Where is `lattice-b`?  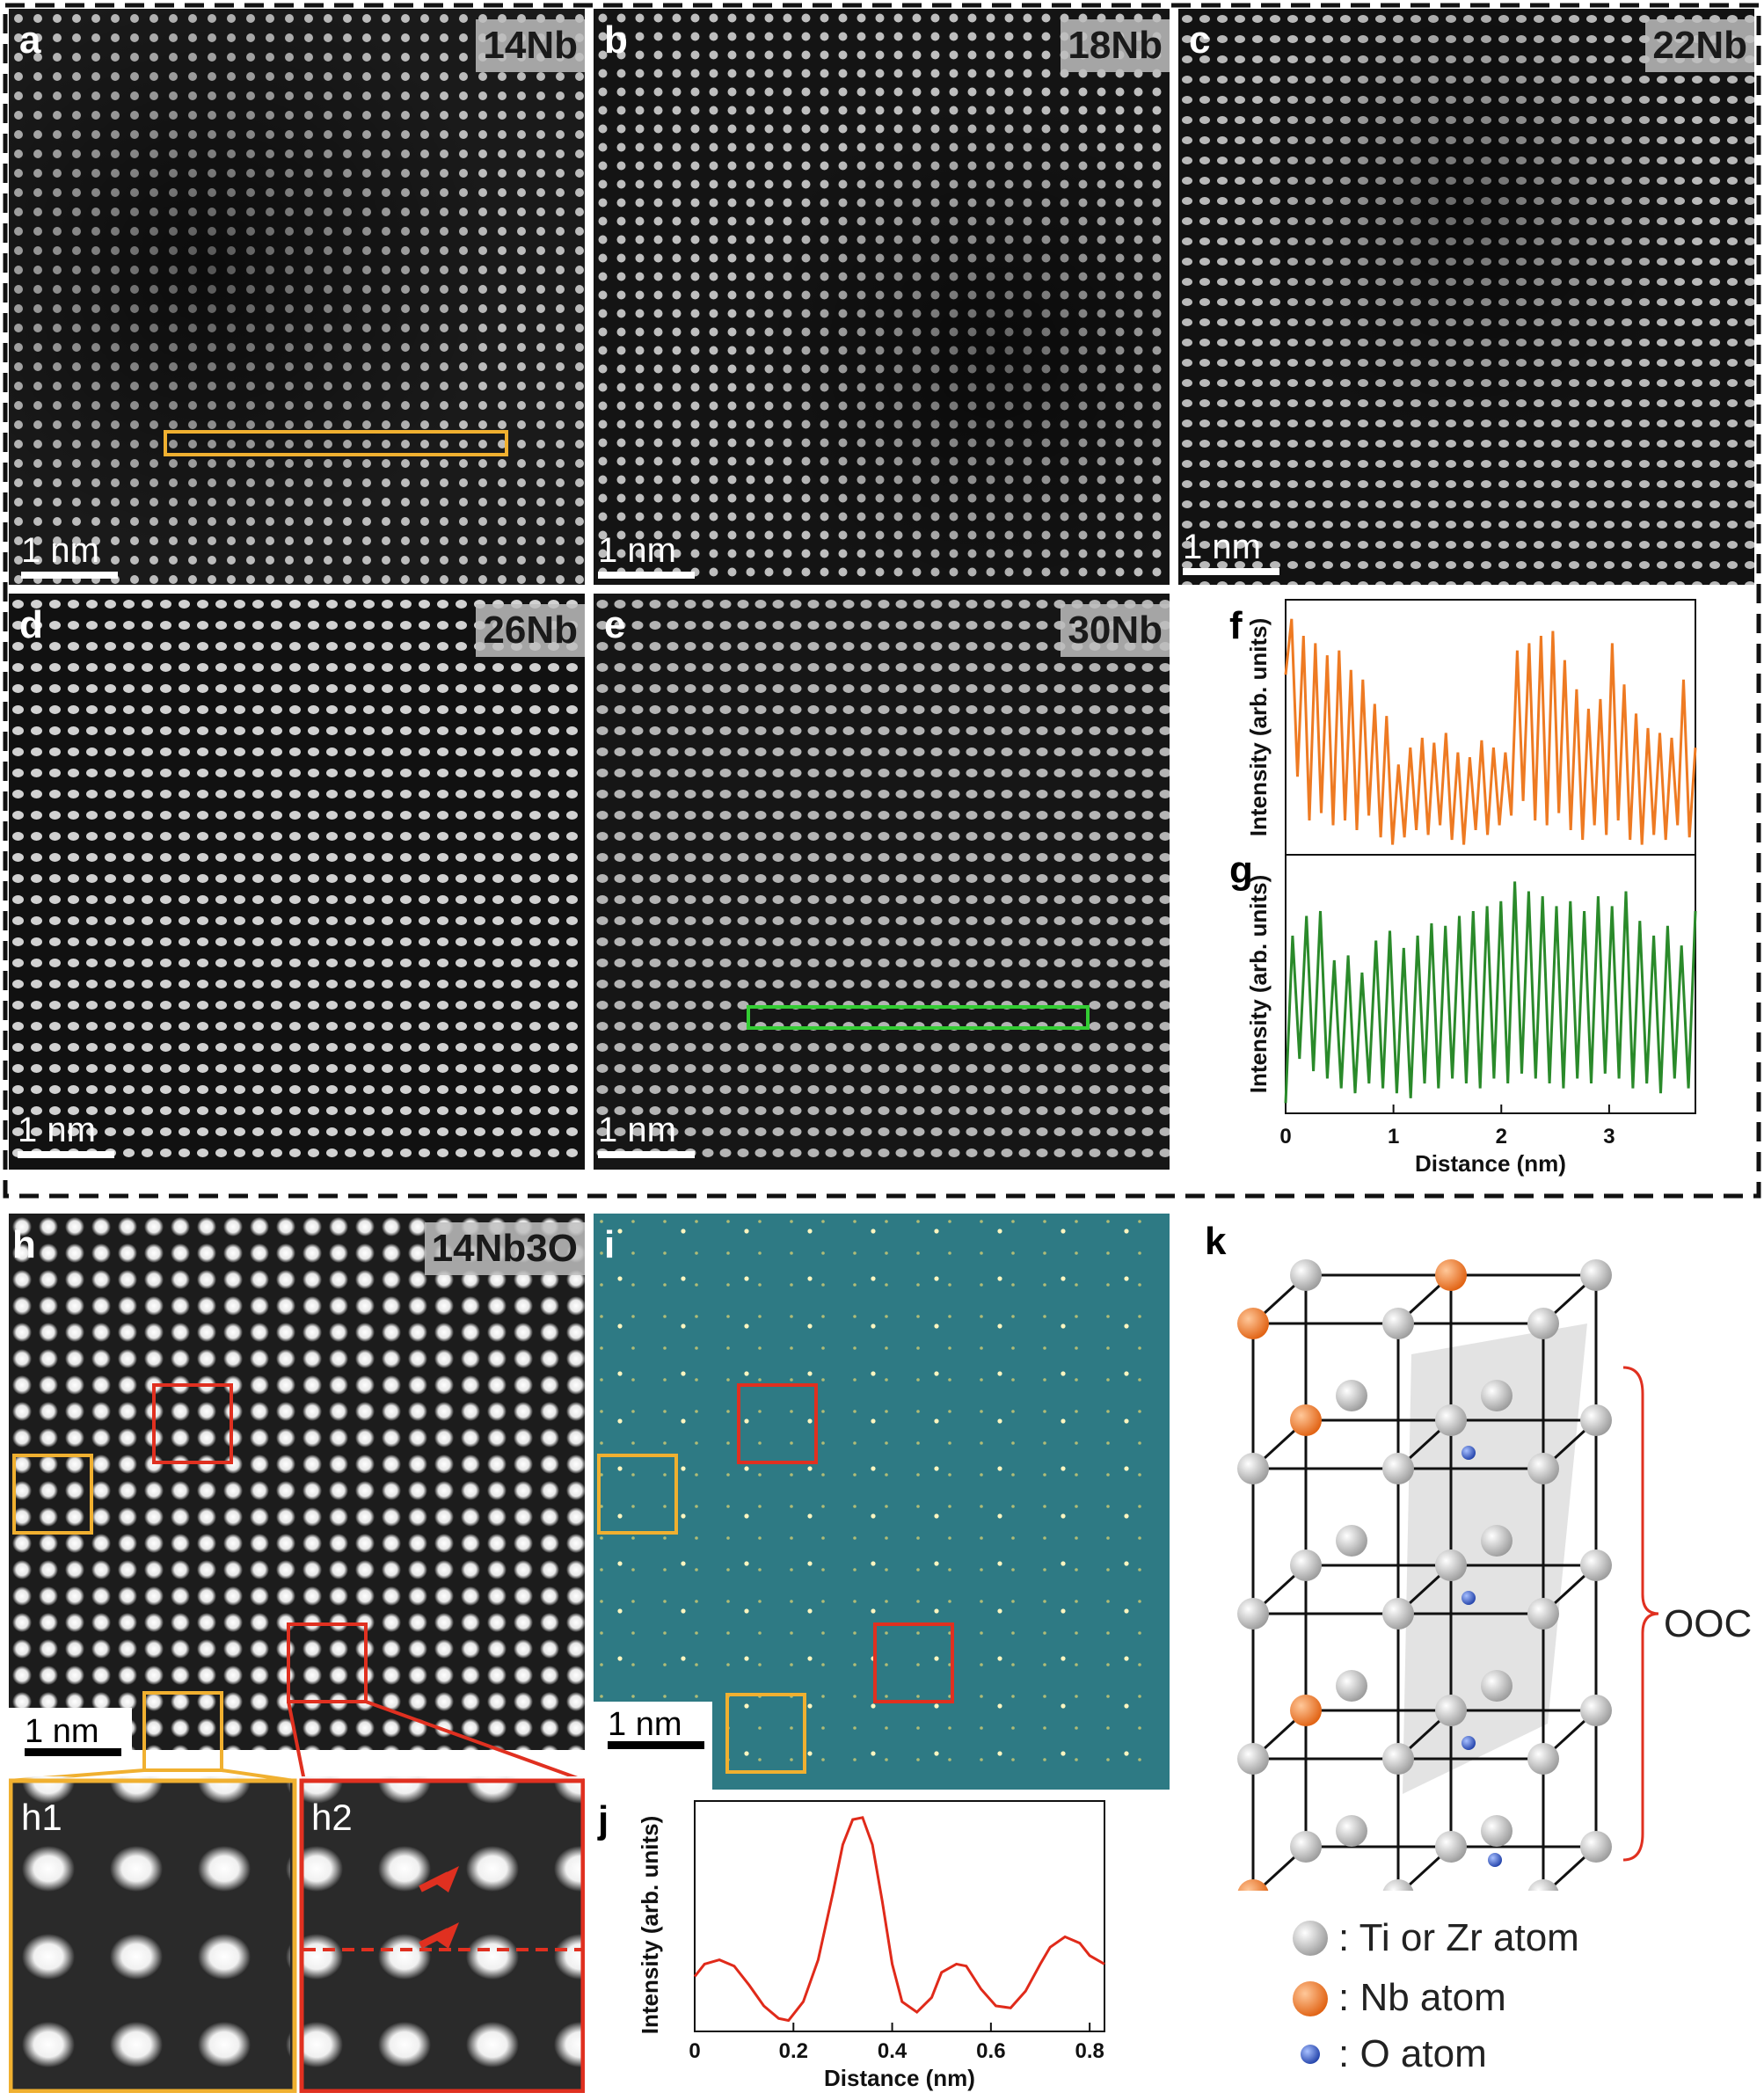 lattice-b is located at coordinates (882, 297).